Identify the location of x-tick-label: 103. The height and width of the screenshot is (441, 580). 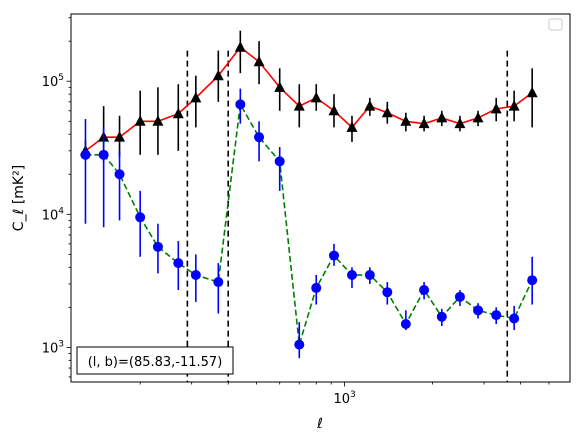
(344, 398).